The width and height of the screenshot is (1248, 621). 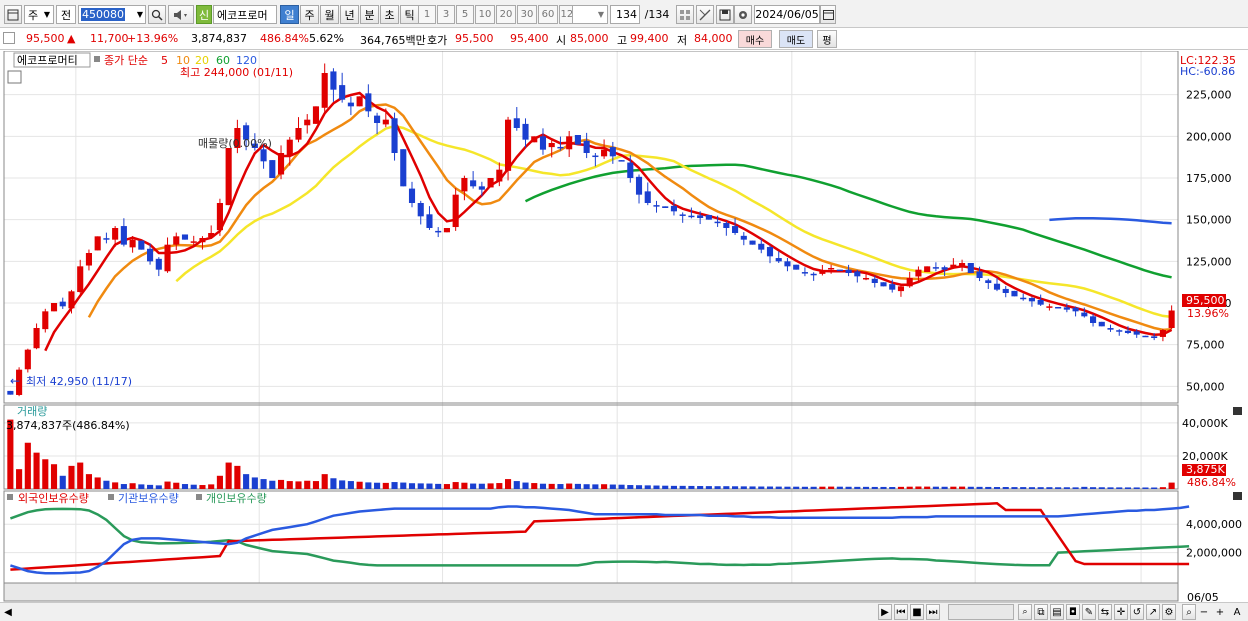 What do you see at coordinates (52, 60) in the screenshot?
I see `stock-legend-box` at bounding box center [52, 60].